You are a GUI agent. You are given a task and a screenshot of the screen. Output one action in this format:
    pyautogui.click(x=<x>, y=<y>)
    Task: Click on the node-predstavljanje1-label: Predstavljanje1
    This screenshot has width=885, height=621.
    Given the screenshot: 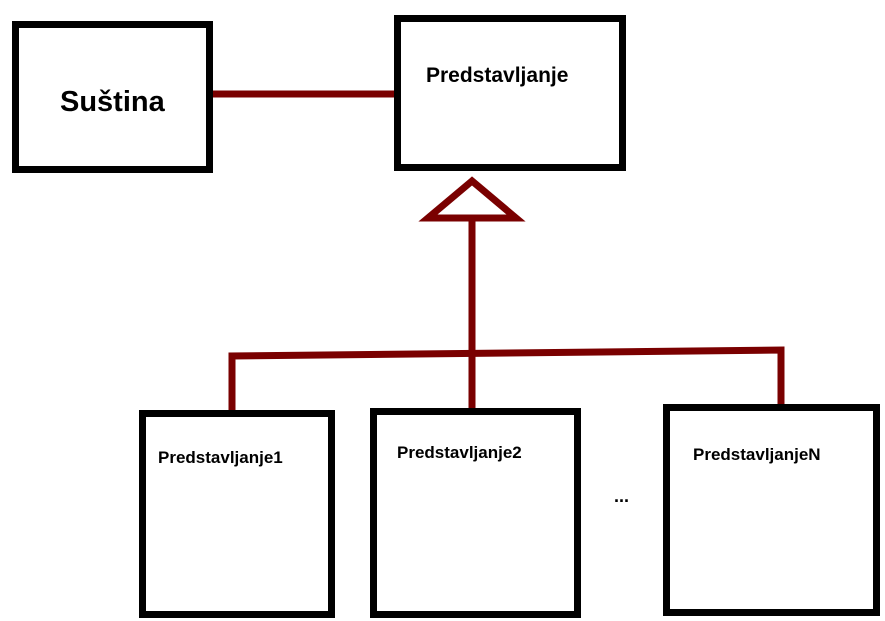 What is the action you would take?
    pyautogui.click(x=220, y=457)
    